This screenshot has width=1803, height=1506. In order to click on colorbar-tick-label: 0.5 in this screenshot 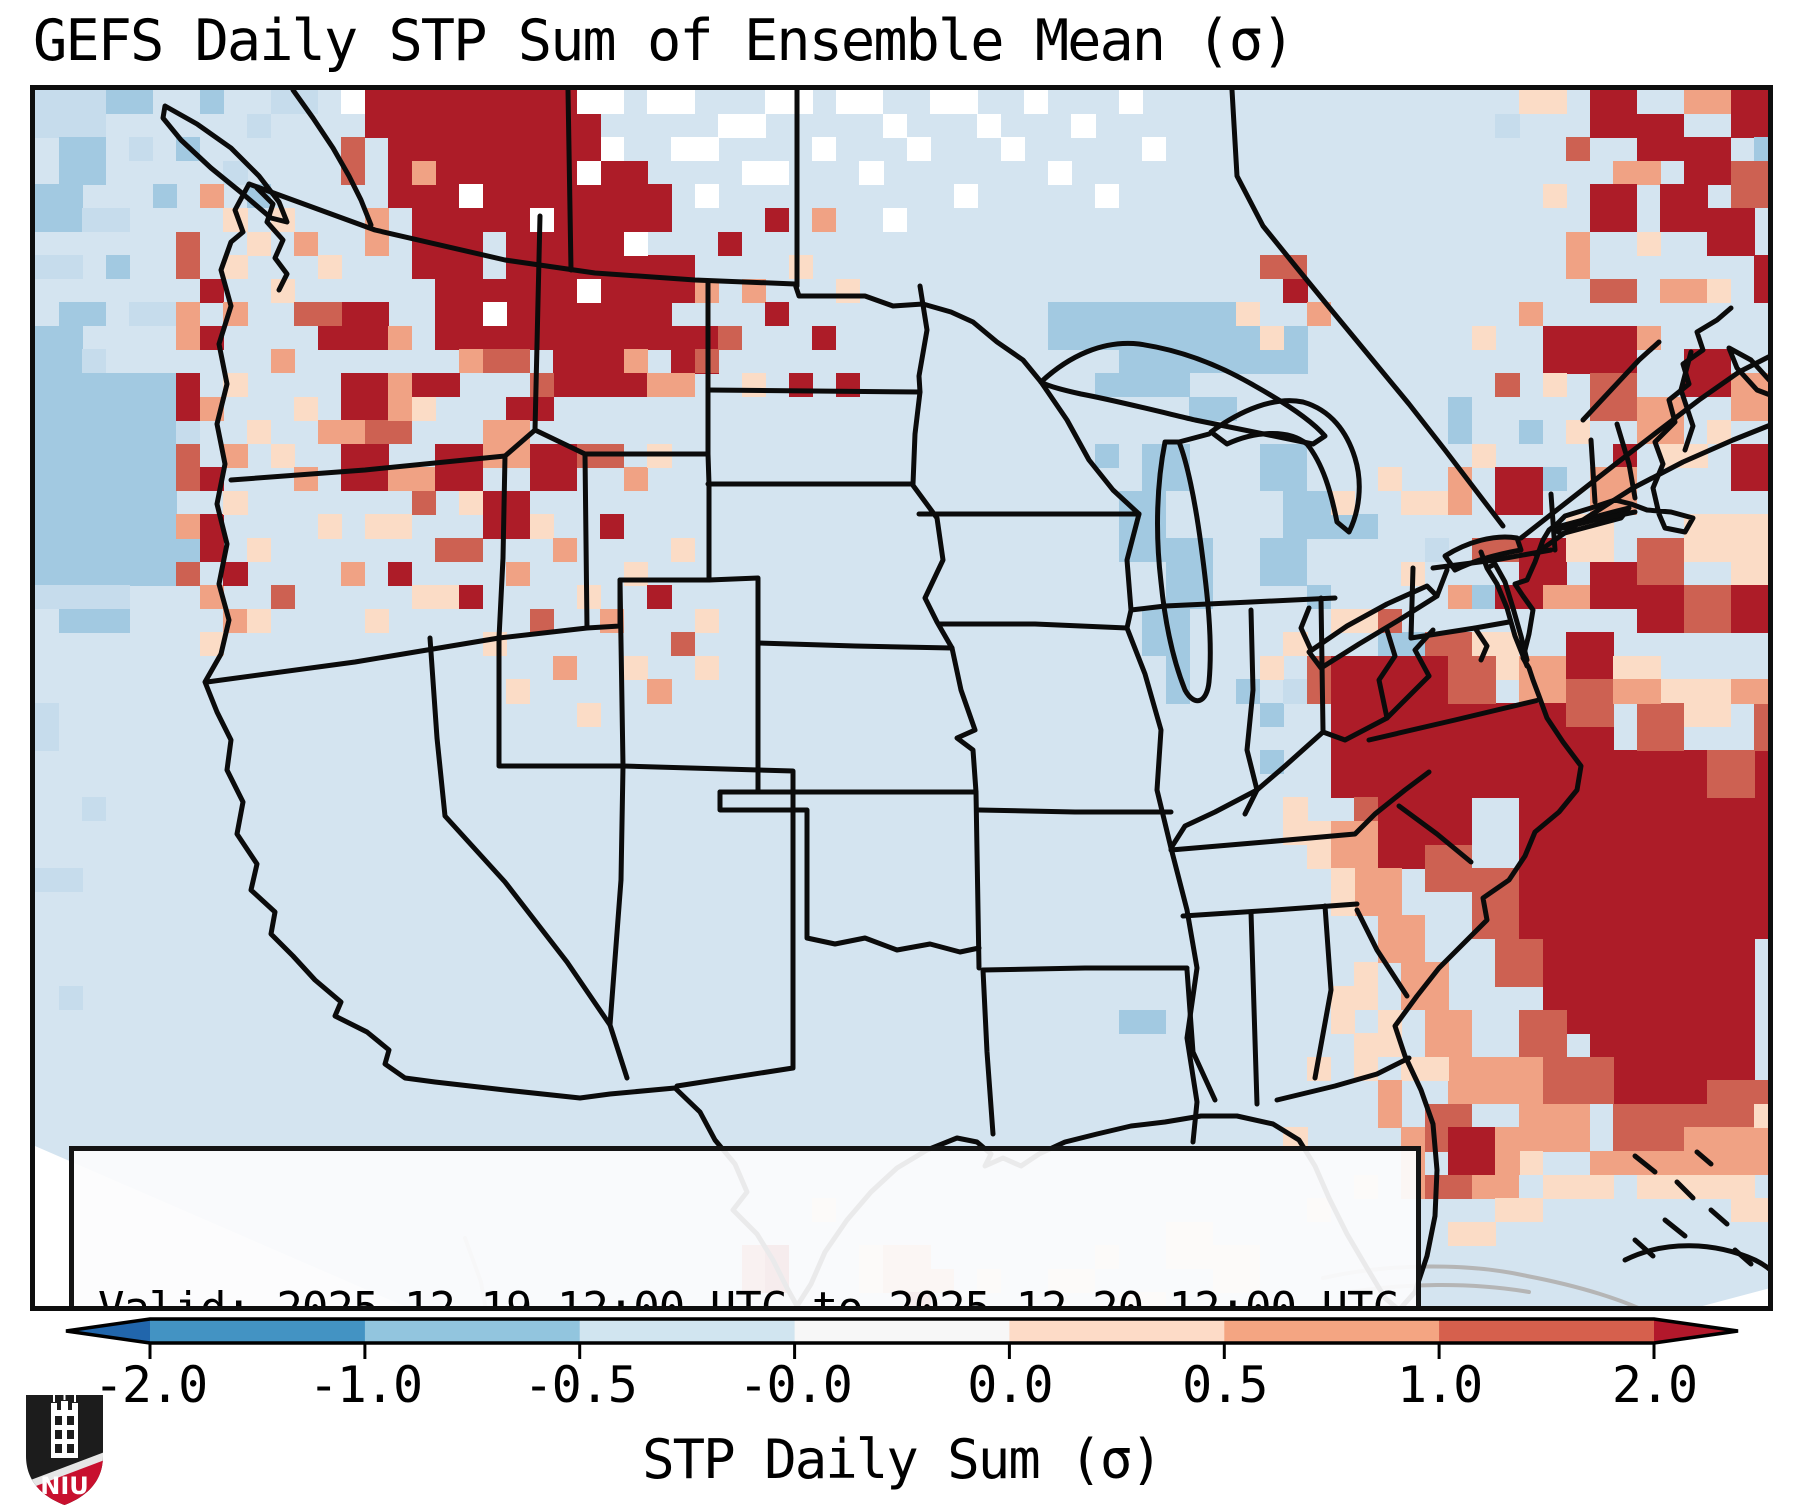, I will do `click(1225, 1385)`.